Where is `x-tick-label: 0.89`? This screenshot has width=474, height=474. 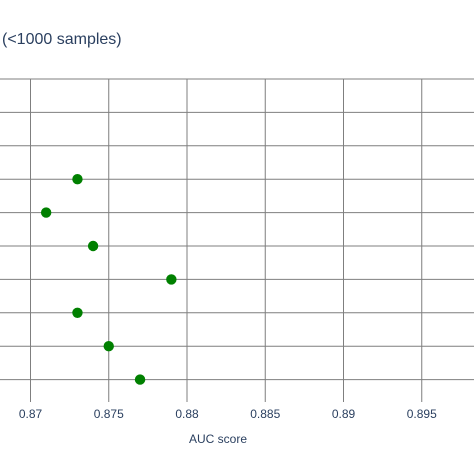 x-tick-label: 0.89 is located at coordinates (344, 414).